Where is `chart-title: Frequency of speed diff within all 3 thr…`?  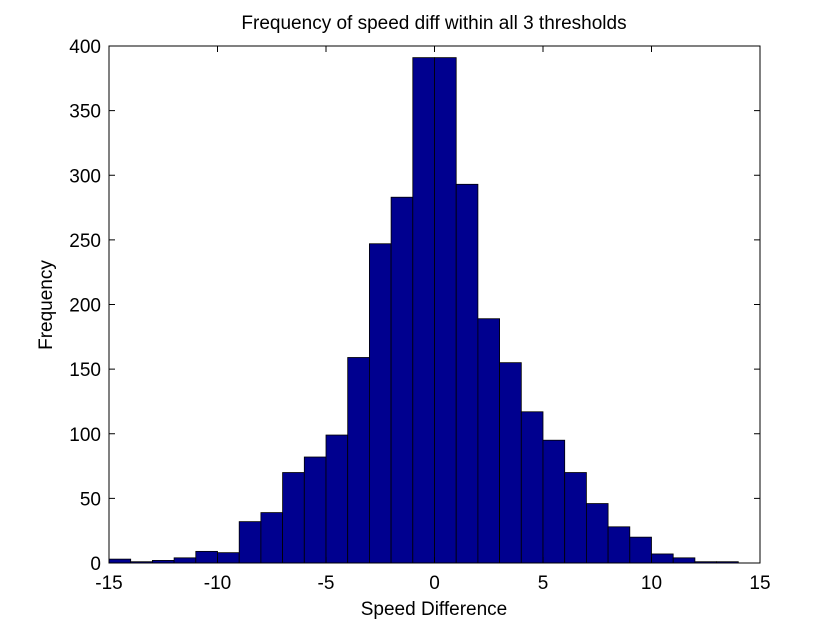
chart-title: Frequency of speed diff within all 3 thr… is located at coordinates (433, 23).